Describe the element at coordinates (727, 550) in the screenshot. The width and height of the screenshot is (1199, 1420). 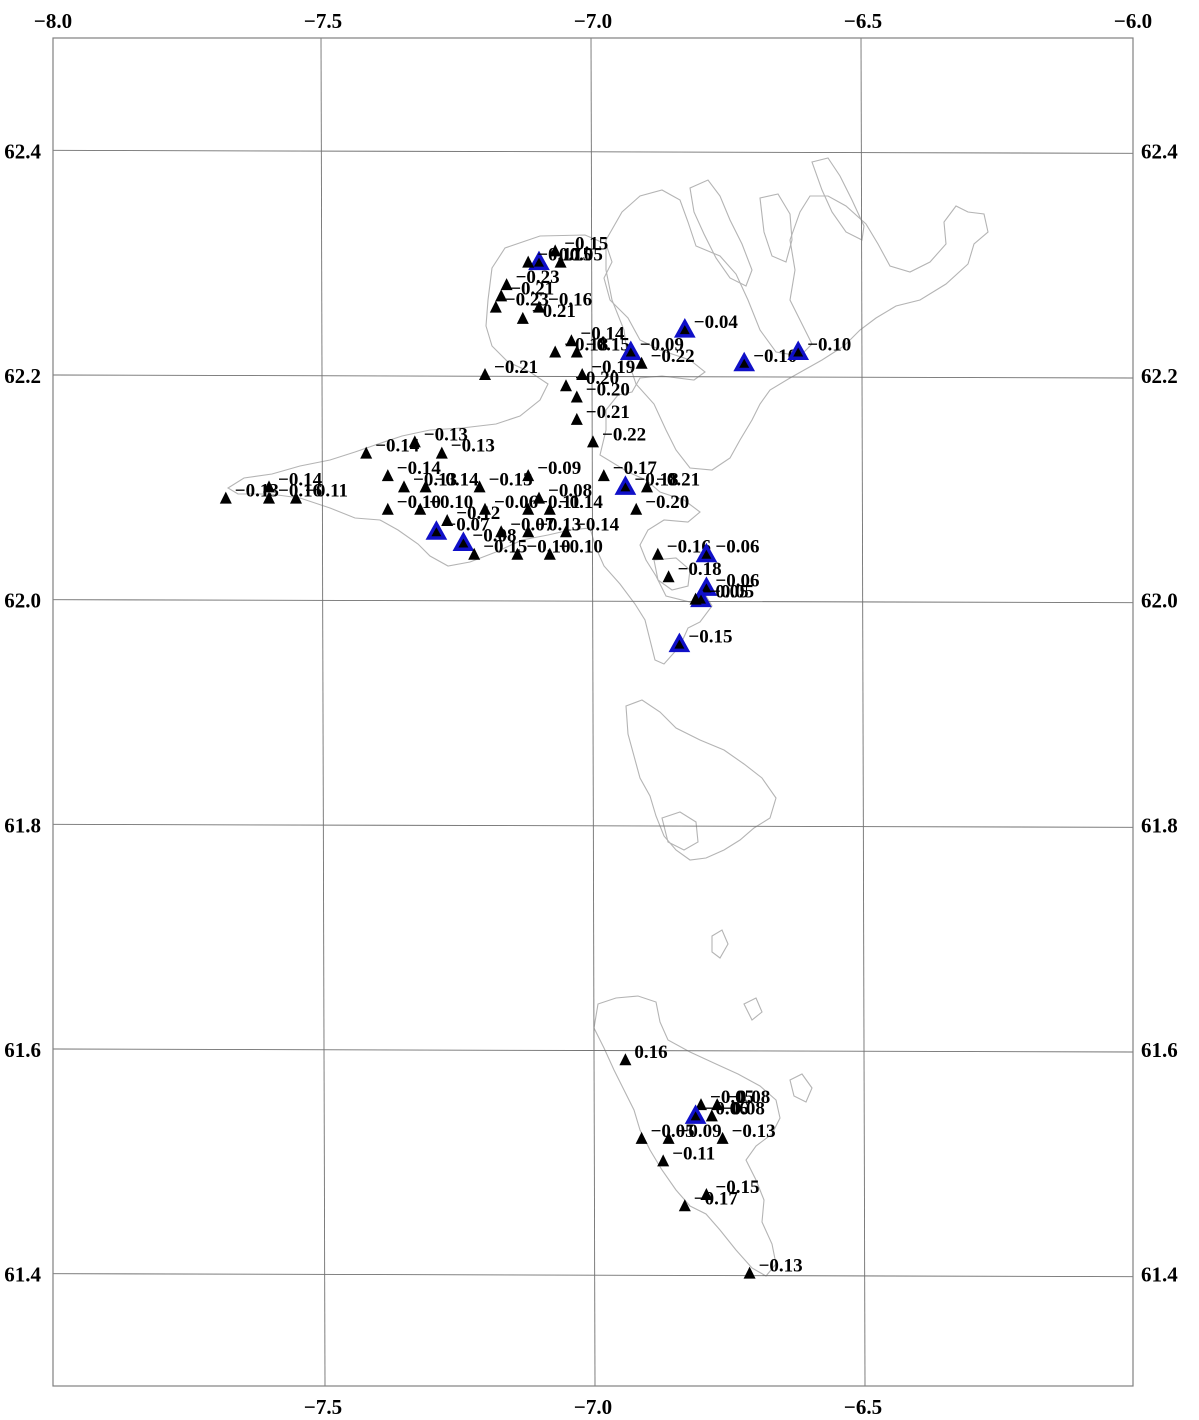
I see `highlighted-station-marker: −0.06` at that location.